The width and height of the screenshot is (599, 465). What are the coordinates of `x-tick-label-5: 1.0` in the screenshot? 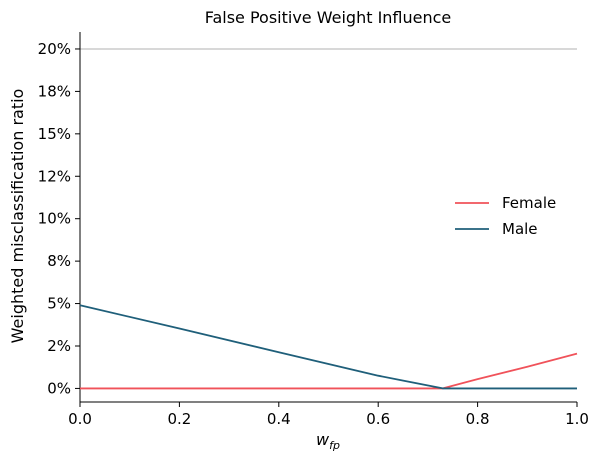 It's located at (577, 419).